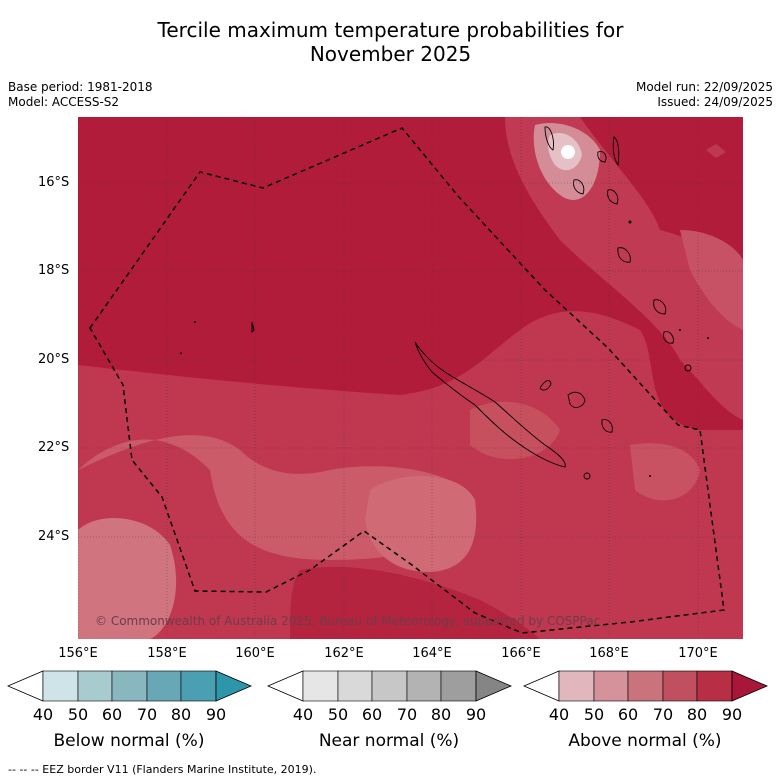  I want to click on isle-of-pines, so click(587, 476).